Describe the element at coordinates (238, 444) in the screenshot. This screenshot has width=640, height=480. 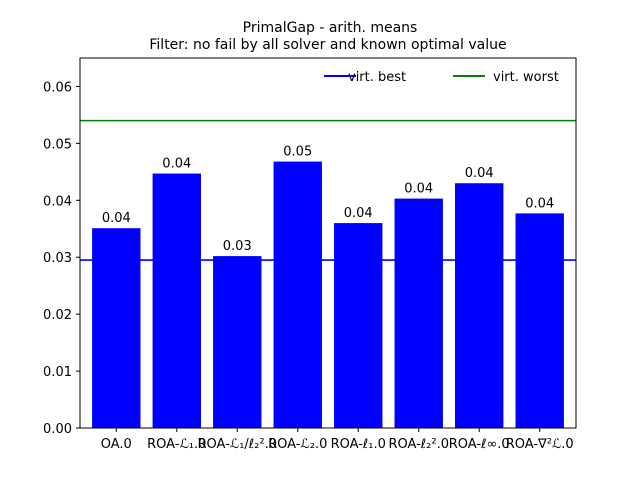
I see `x-tick-label: ROA-ℒ₁/ℓ₂².0` at that location.